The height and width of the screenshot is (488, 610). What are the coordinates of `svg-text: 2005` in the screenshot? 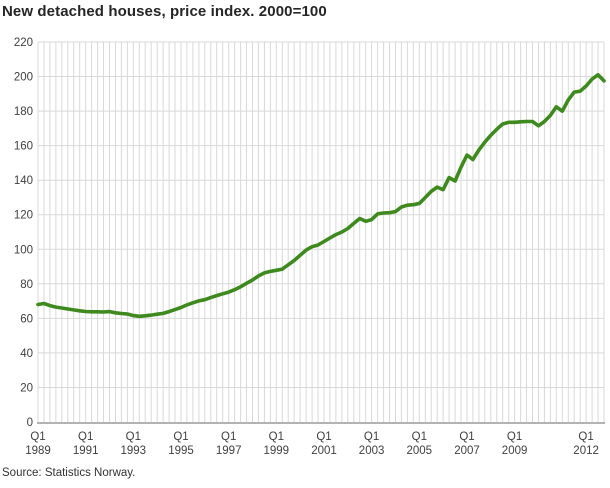 It's located at (420, 451).